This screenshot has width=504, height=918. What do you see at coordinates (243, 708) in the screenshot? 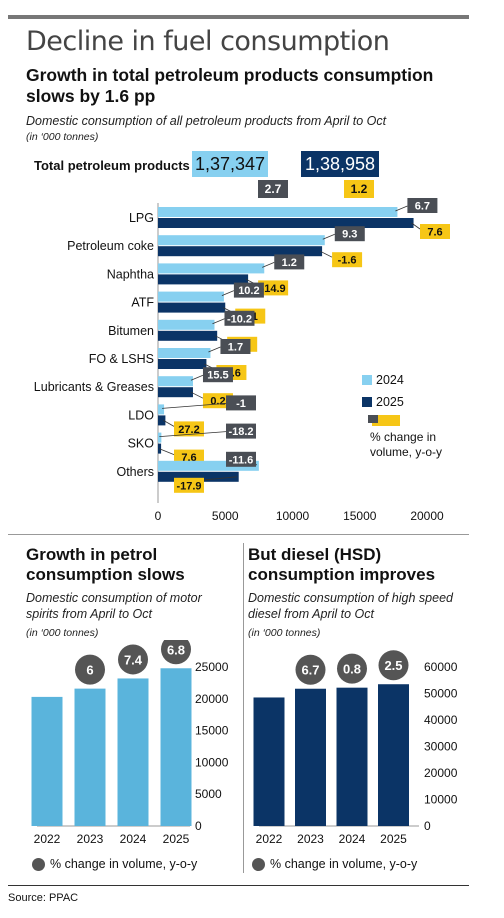
I see `column-divider` at bounding box center [243, 708].